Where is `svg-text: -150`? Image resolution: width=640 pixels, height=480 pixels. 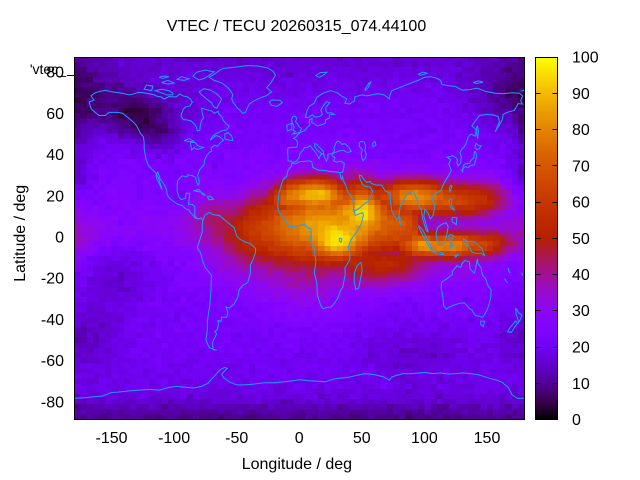
svg-text: -150 is located at coordinates (111, 438).